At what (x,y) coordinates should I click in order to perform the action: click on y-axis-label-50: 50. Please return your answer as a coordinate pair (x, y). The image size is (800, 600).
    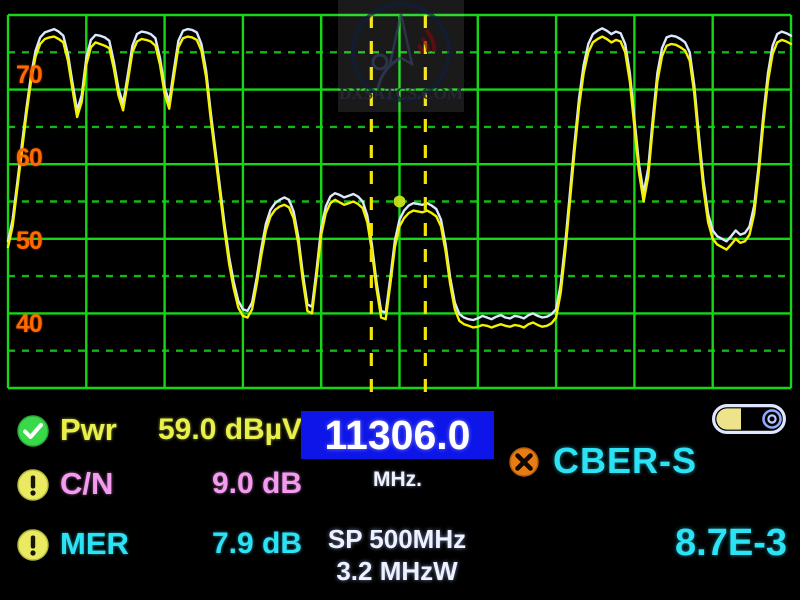
    Looking at the image, I should click on (29, 240).